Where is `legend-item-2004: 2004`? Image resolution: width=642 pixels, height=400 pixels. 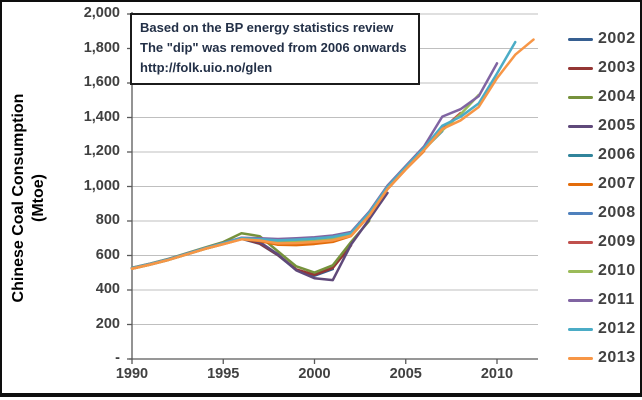 legend-item-2004: 2004 is located at coordinates (602, 97).